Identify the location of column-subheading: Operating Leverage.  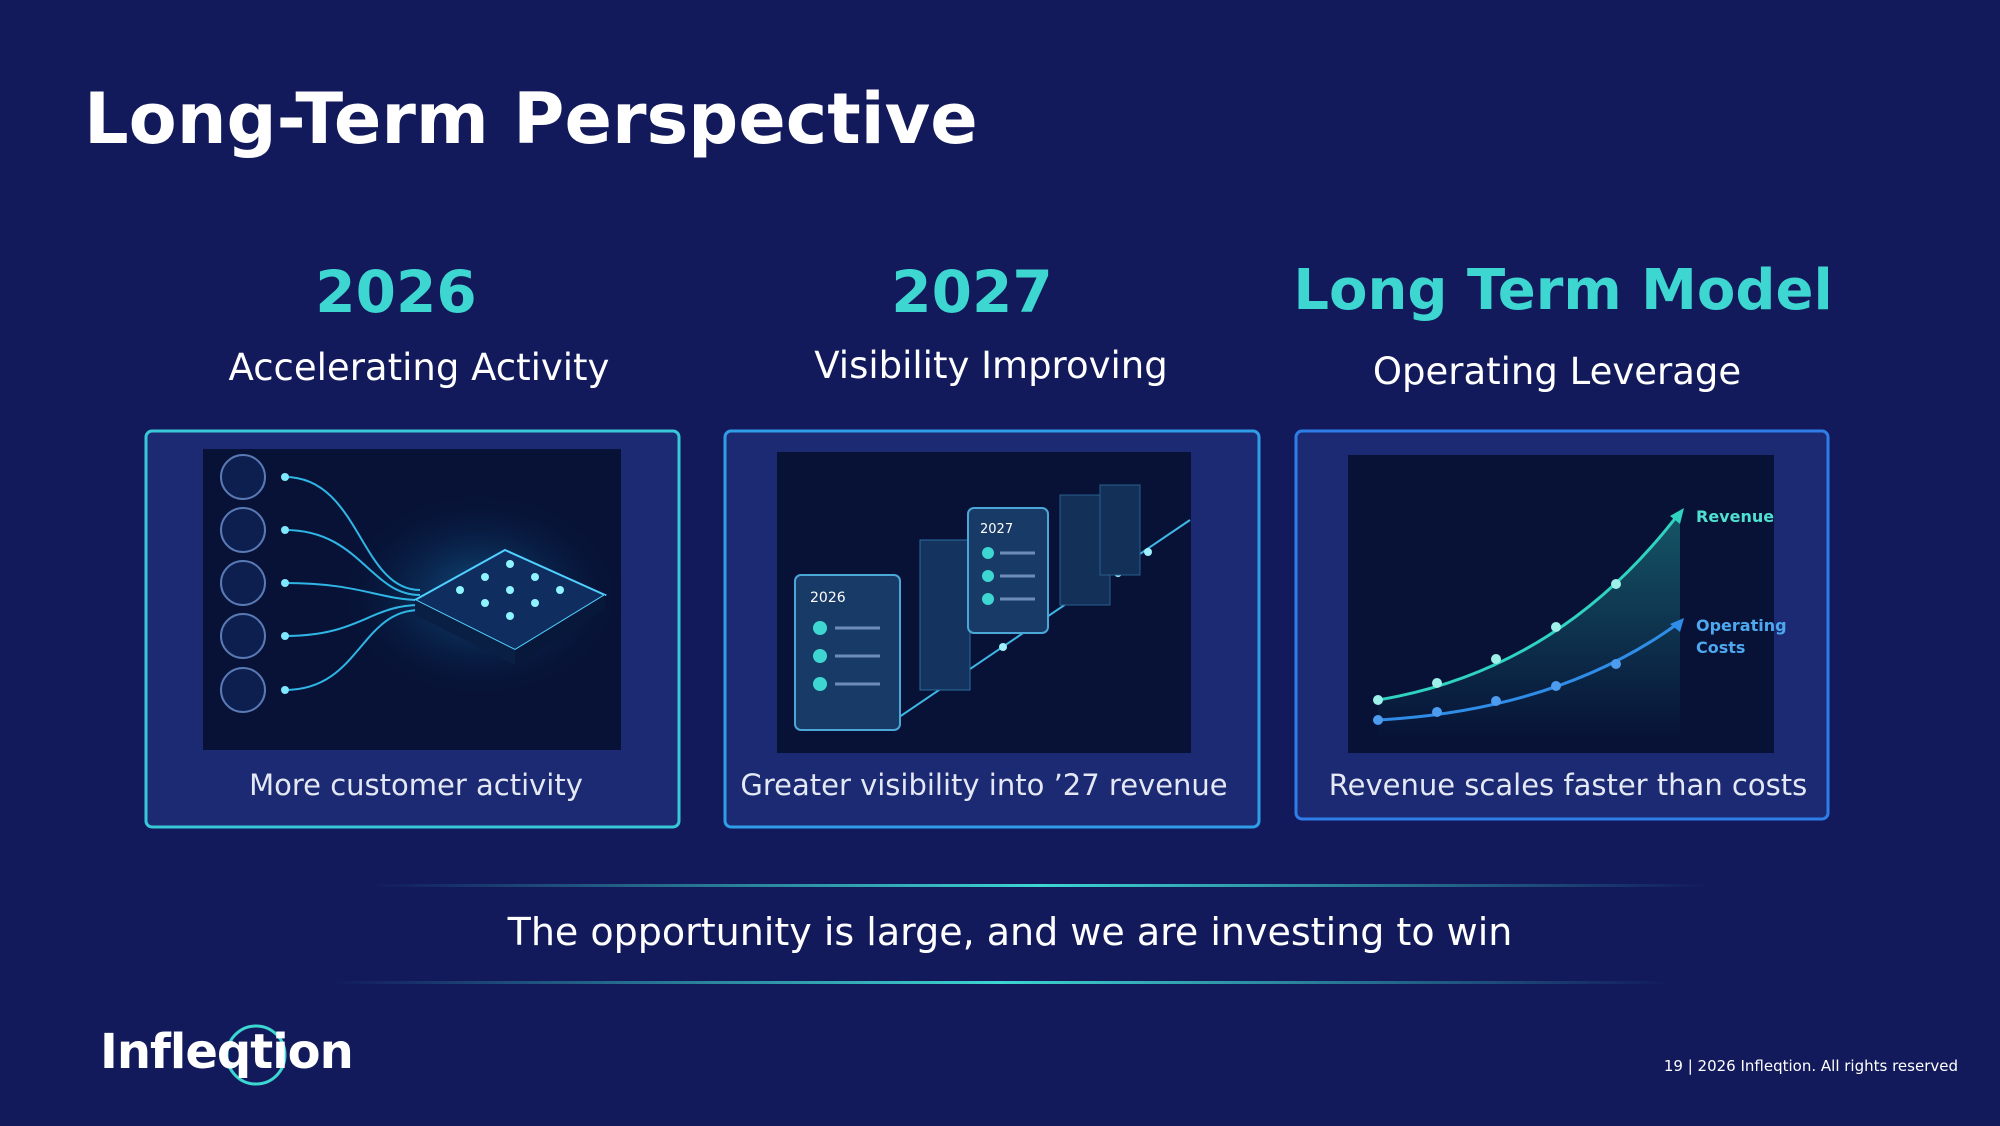
(1557, 371).